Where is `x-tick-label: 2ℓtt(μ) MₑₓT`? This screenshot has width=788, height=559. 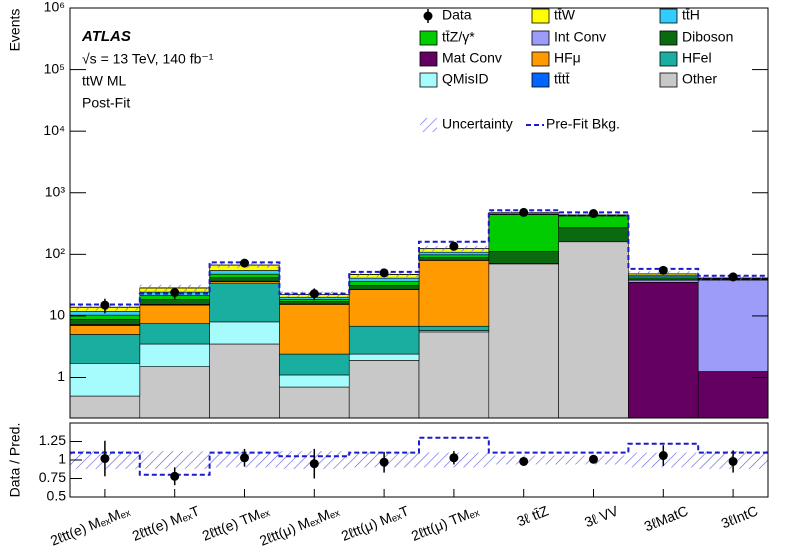 x-tick-label: 2ℓtt(μ) MₑₓT is located at coordinates (375, 523).